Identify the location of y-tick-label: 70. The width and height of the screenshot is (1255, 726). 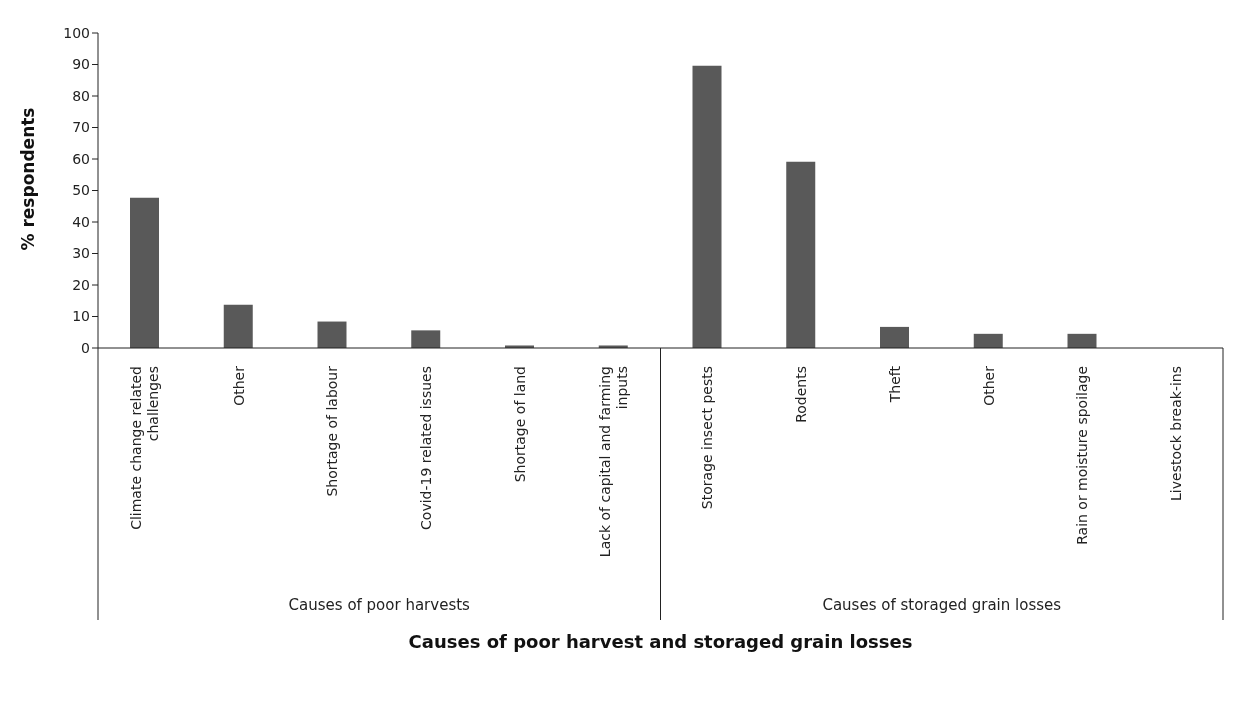
(81, 127).